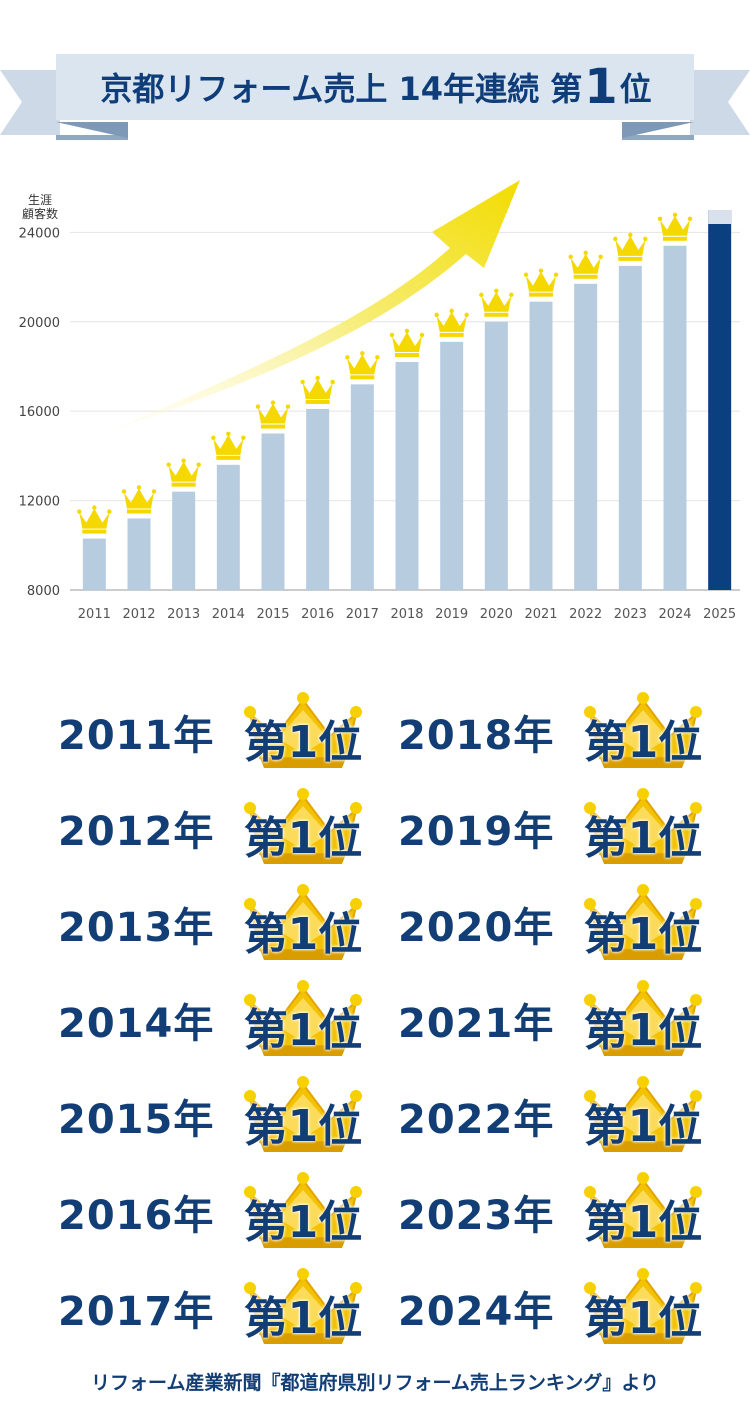 Image resolution: width=750 pixels, height=1412 pixels. I want to click on bar-2011, so click(94, 564).